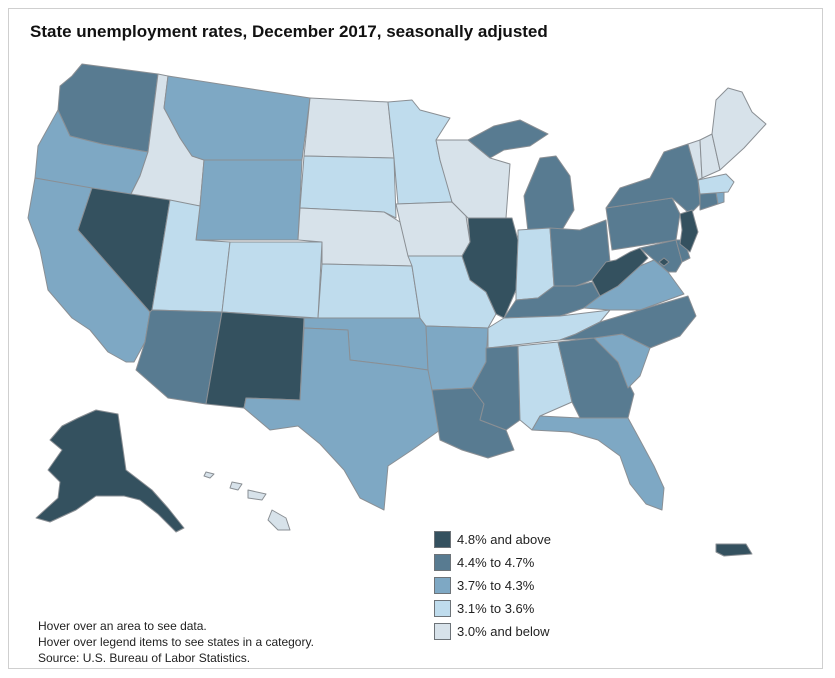 The image size is (835, 678). What do you see at coordinates (716, 184) in the screenshot?
I see `state-massachusetts` at bounding box center [716, 184].